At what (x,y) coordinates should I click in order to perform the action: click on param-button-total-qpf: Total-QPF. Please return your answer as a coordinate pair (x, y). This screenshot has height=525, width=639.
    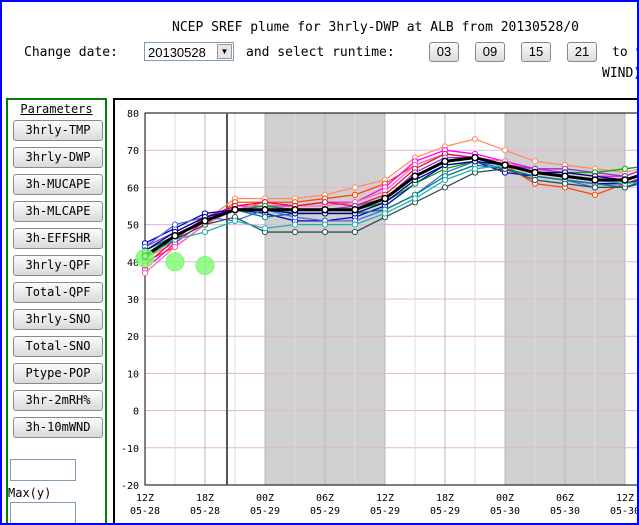
    Looking at the image, I should click on (58, 292).